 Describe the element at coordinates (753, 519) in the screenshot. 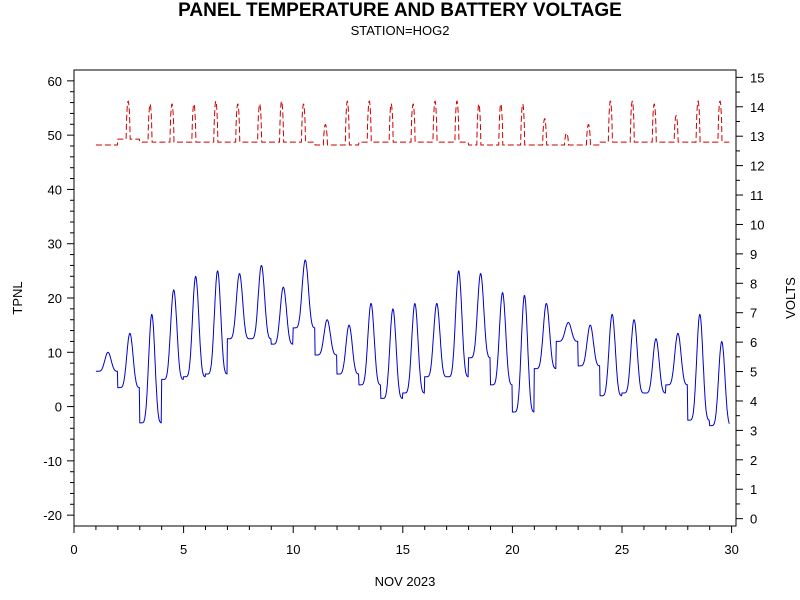

I see `y-right-tick-label: 0` at that location.